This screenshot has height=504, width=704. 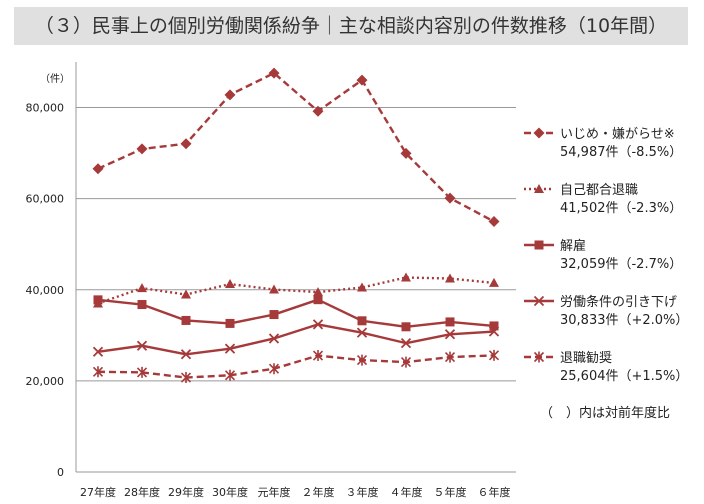 I want to click on y-tick-label: 60,000, so click(x=45, y=199).